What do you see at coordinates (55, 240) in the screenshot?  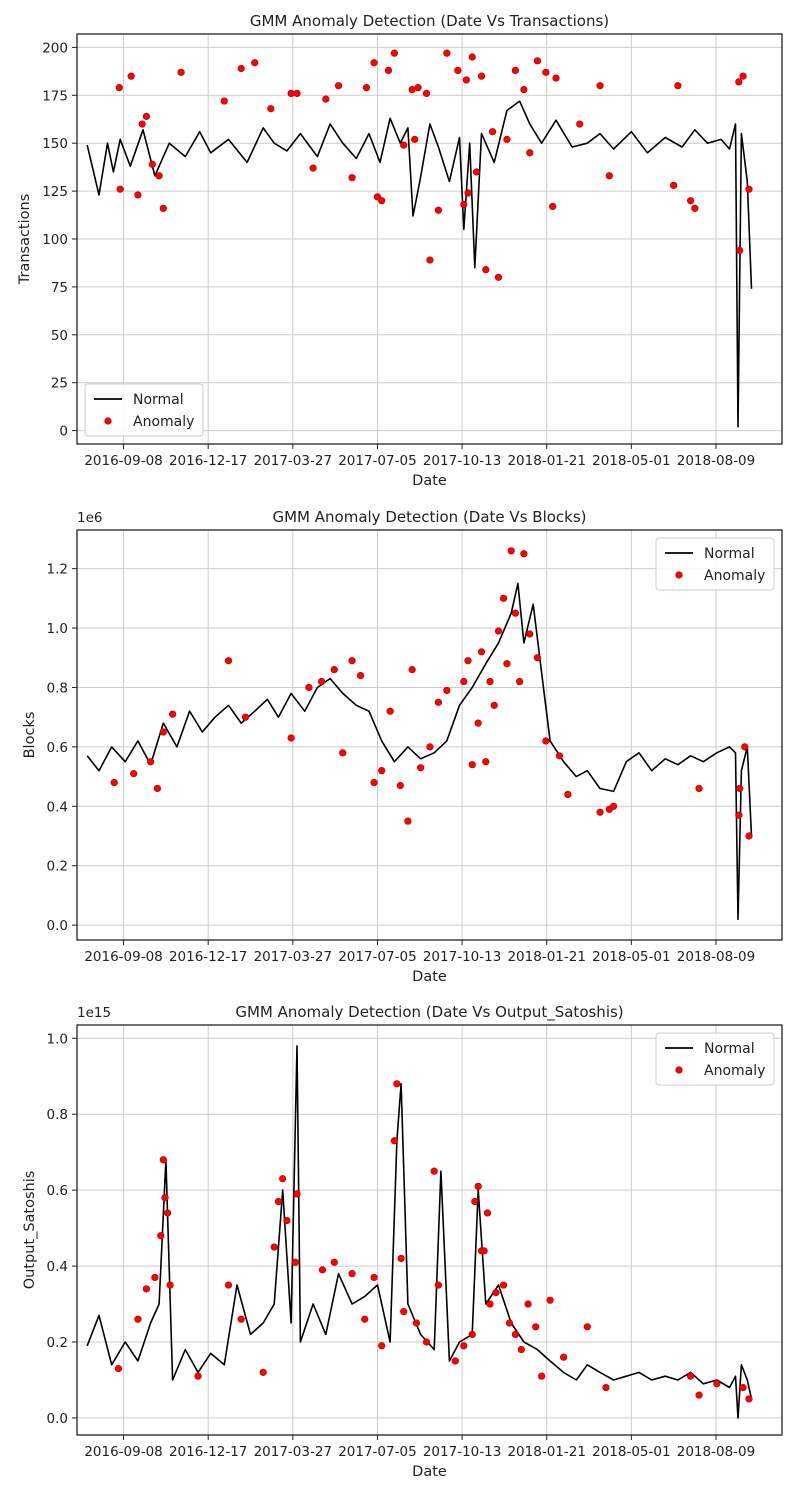 I see `y-tick-label: 100` at bounding box center [55, 240].